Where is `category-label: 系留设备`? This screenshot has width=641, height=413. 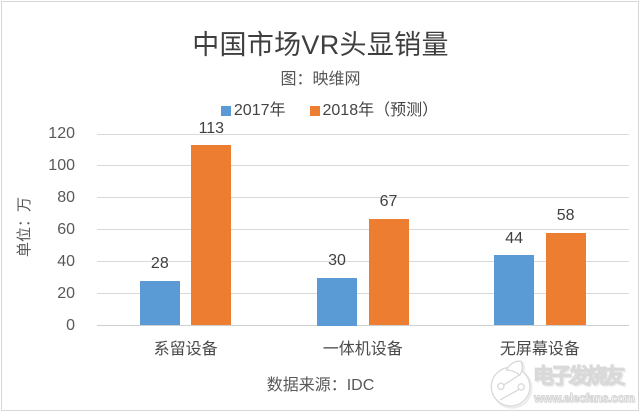 category-label: 系留设备 is located at coordinates (185, 349).